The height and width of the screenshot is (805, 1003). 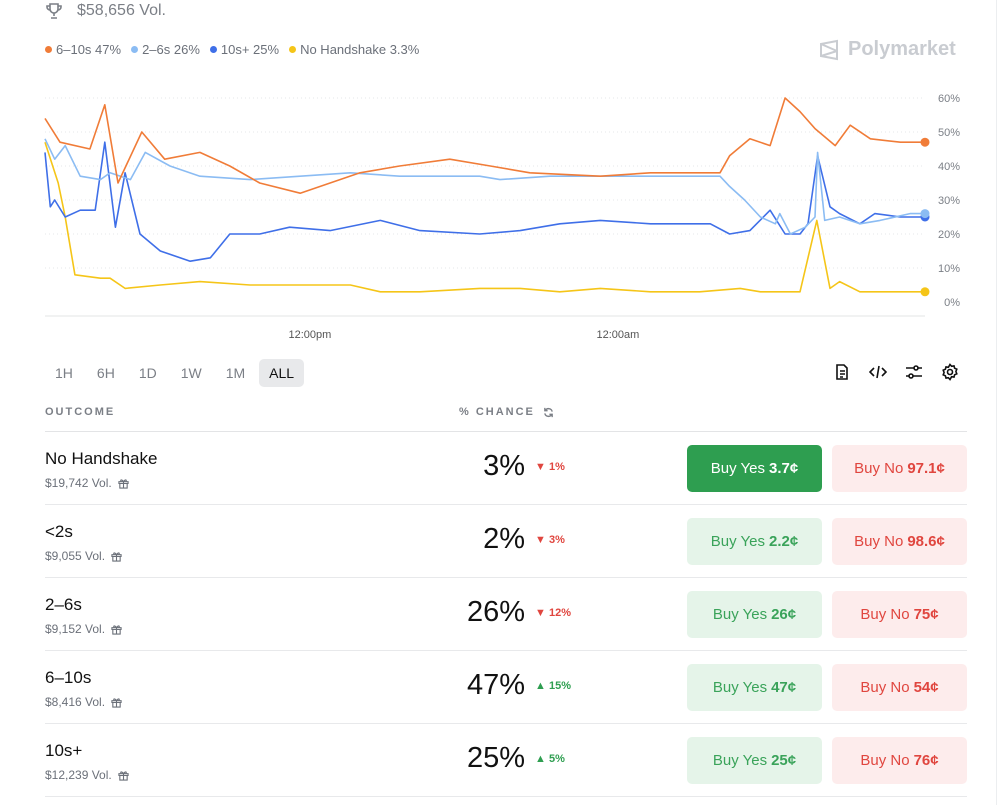 I want to click on y-tick-label: 40%, so click(x=949, y=167).